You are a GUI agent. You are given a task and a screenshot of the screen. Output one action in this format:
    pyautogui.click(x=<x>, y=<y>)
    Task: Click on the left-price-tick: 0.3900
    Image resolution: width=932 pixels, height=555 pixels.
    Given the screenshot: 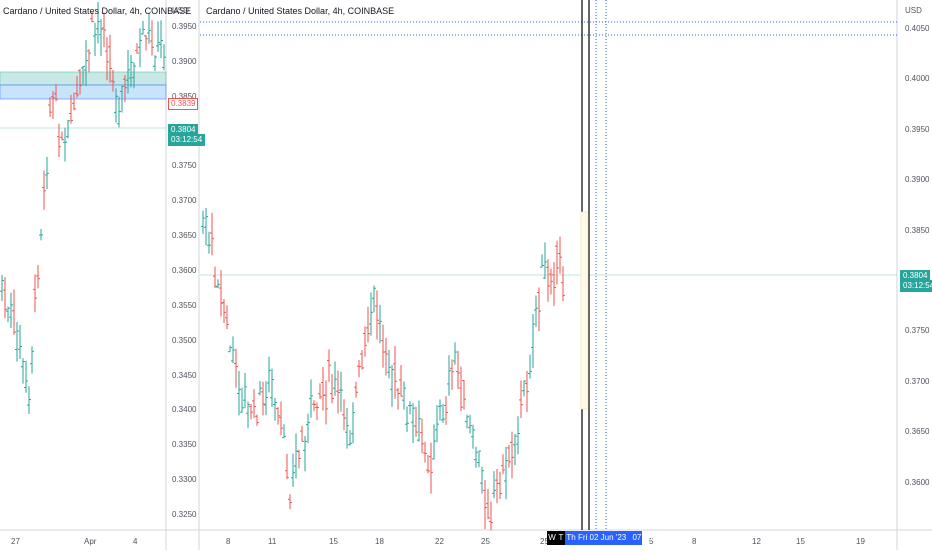 What is the action you would take?
    pyautogui.click(x=184, y=61)
    